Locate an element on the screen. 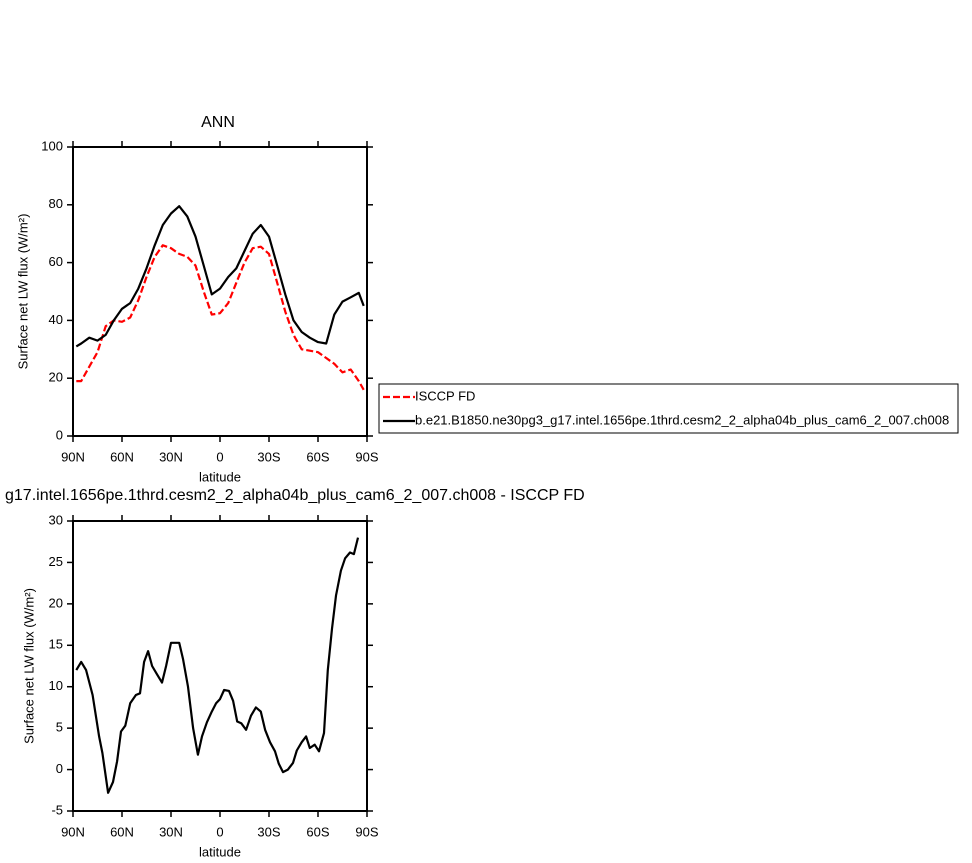 This screenshot has height=863, width=972. y-tick-label: 30 is located at coordinates (56, 519).